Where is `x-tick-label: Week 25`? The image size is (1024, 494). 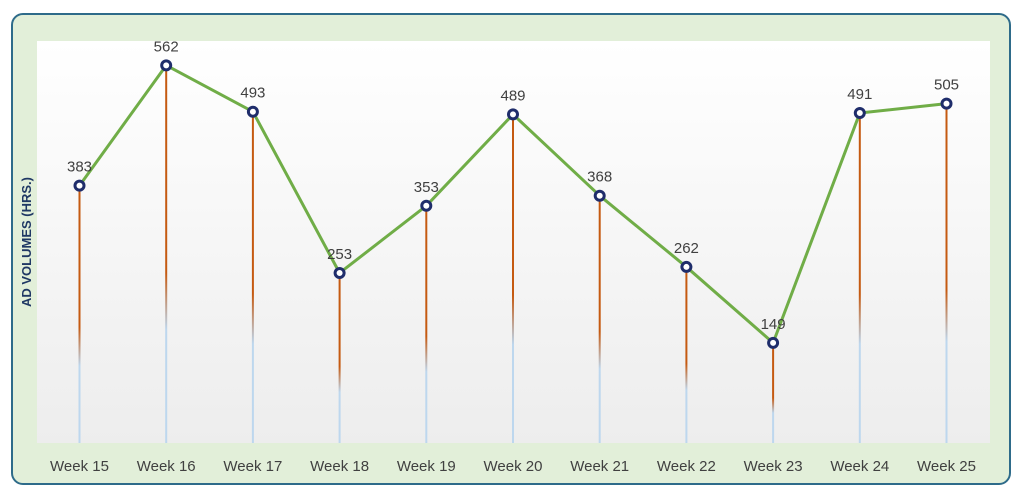 x-tick-label: Week 25 is located at coordinates (946, 466).